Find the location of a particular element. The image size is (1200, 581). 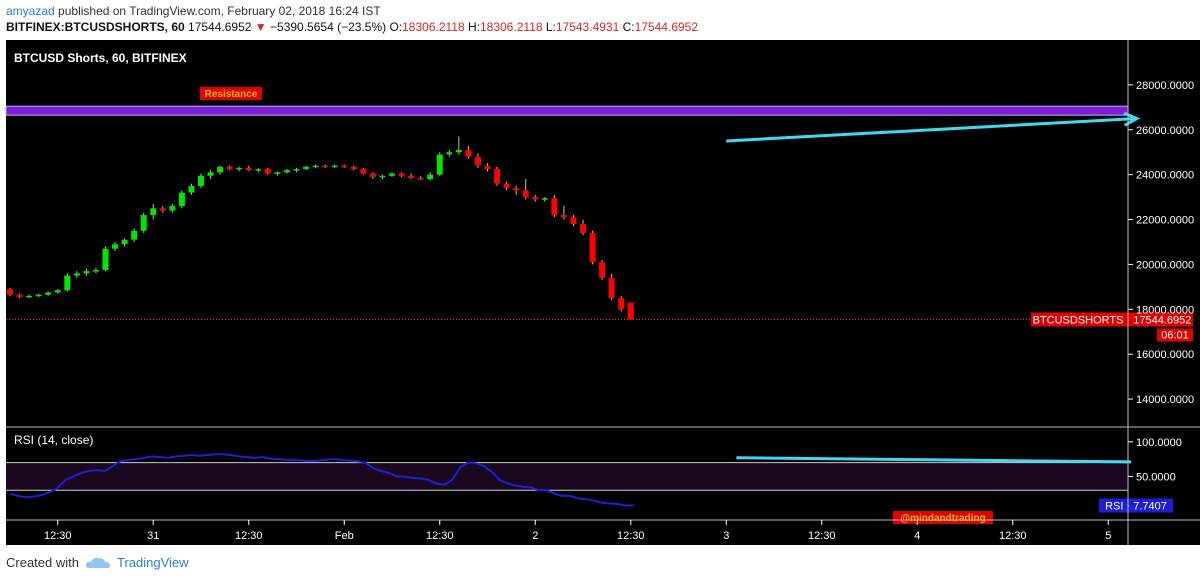

tradingview-link: TradingView is located at coordinates (152, 562).